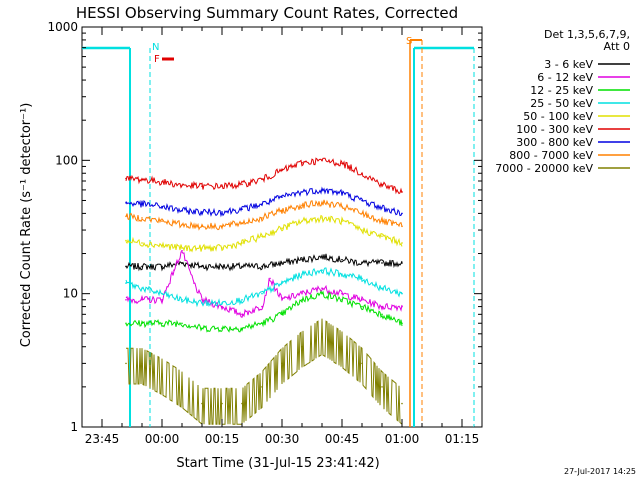  I want to click on x-tick-label: 00:45, so click(342, 439).